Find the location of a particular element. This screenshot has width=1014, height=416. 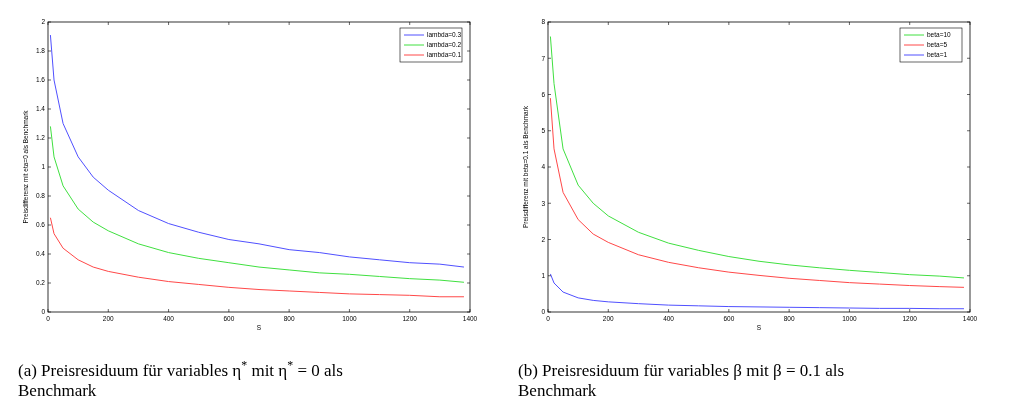

text: (a) Preisresiduum für variables η$^{*}$ mit η$^{*}$ = 0 als Benchmark is located at coordinates (180, 379).